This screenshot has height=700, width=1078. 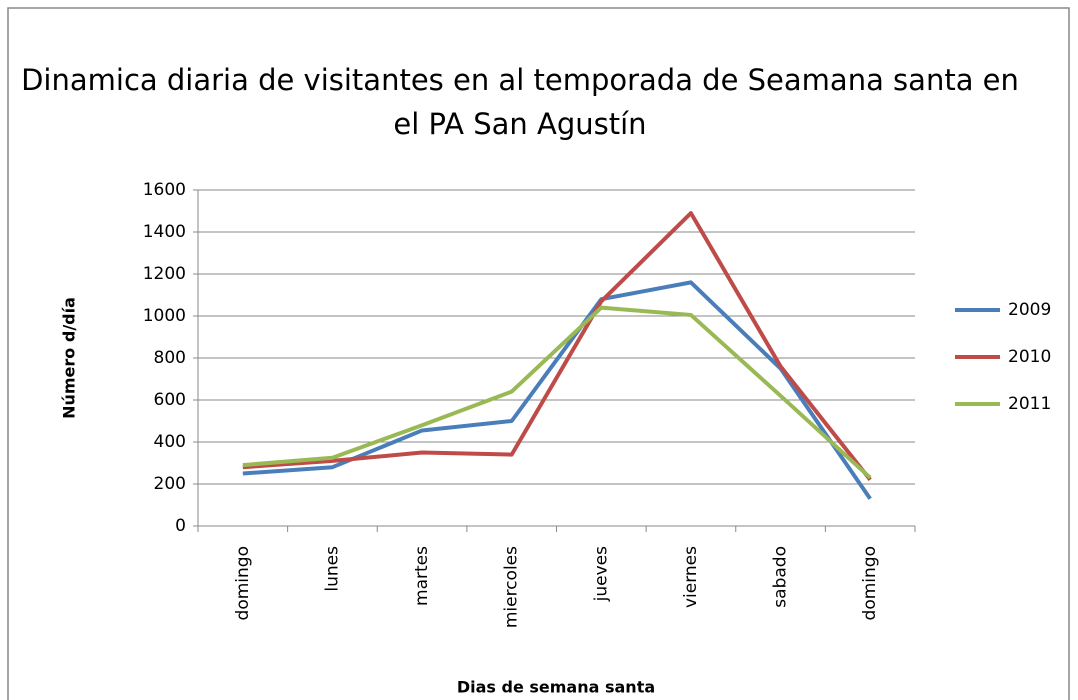 What do you see at coordinates (164, 190) in the screenshot?
I see `y-tick-label: 1600` at bounding box center [164, 190].